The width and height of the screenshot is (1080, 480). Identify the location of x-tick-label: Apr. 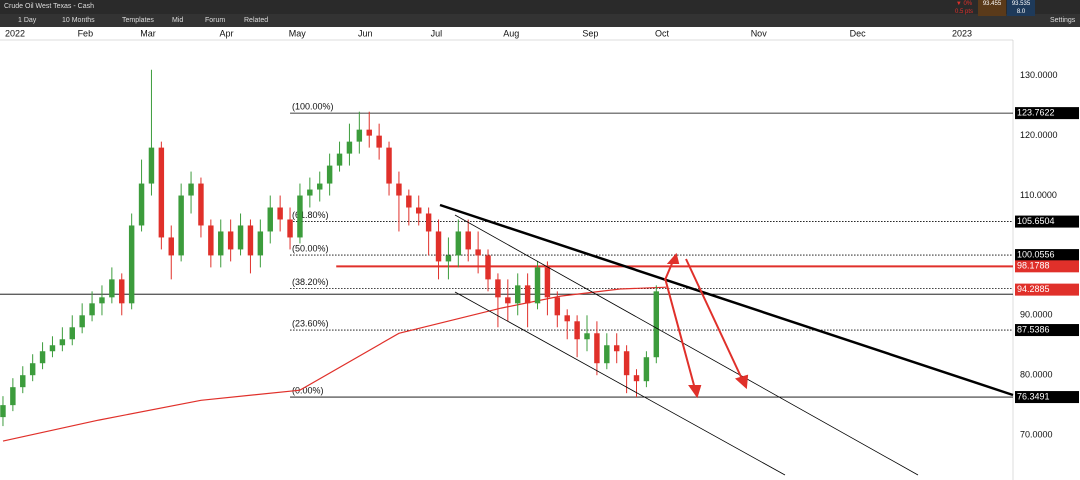
(226, 33).